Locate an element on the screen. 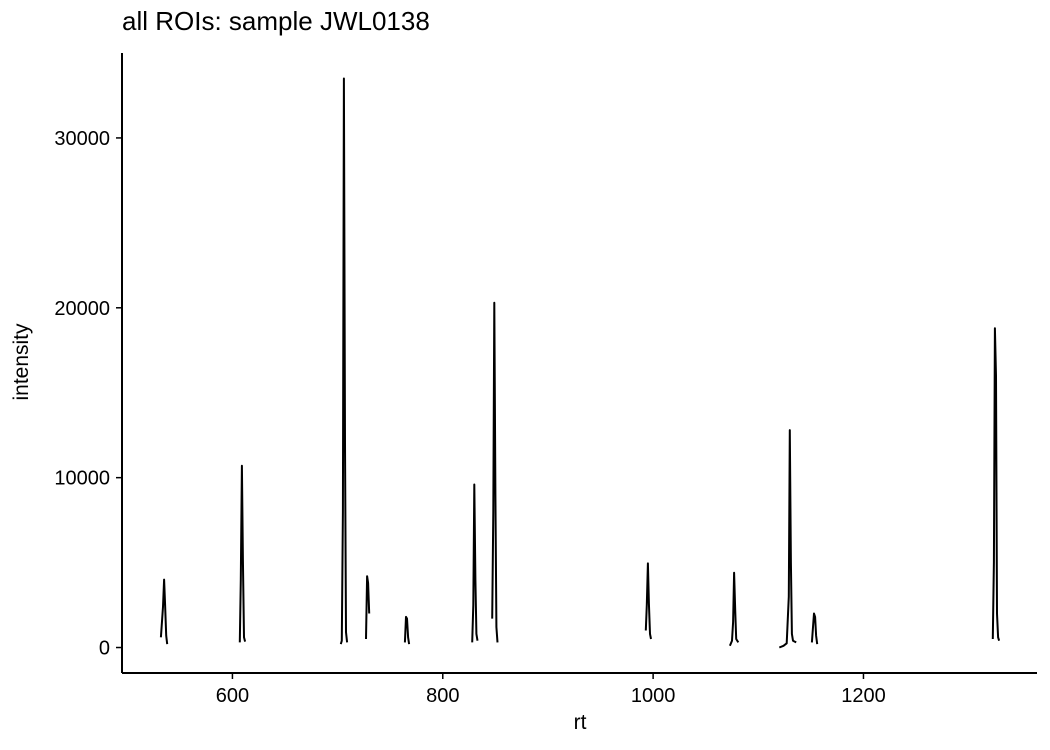  x-tick-label: 1200 is located at coordinates (863, 696).